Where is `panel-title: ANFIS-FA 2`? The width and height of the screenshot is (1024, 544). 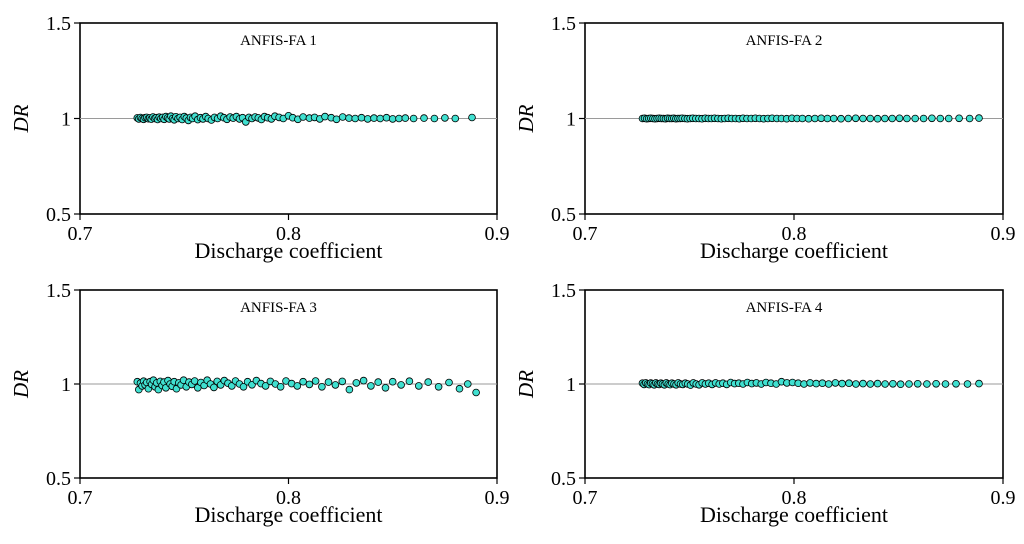 panel-title: ANFIS-FA 2 is located at coordinates (784, 41).